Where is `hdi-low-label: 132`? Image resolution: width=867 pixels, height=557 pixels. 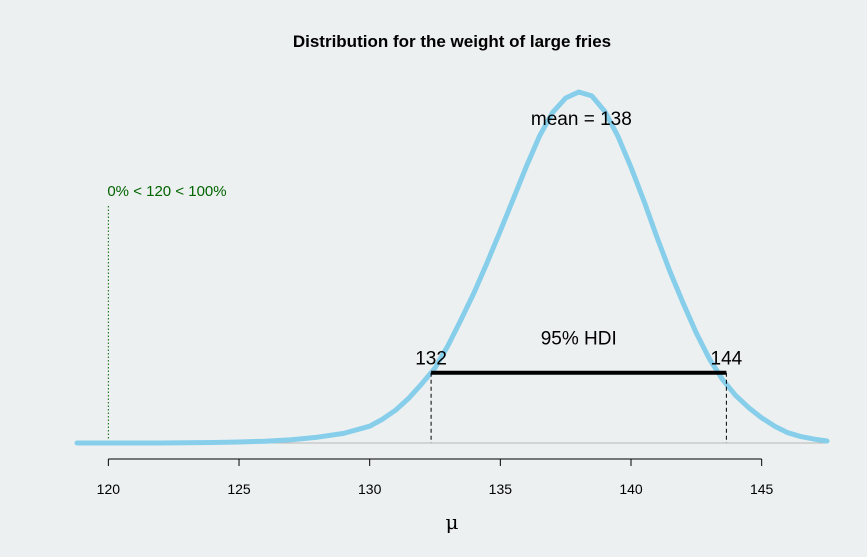
hdi-low-label: 132 is located at coordinates (431, 359).